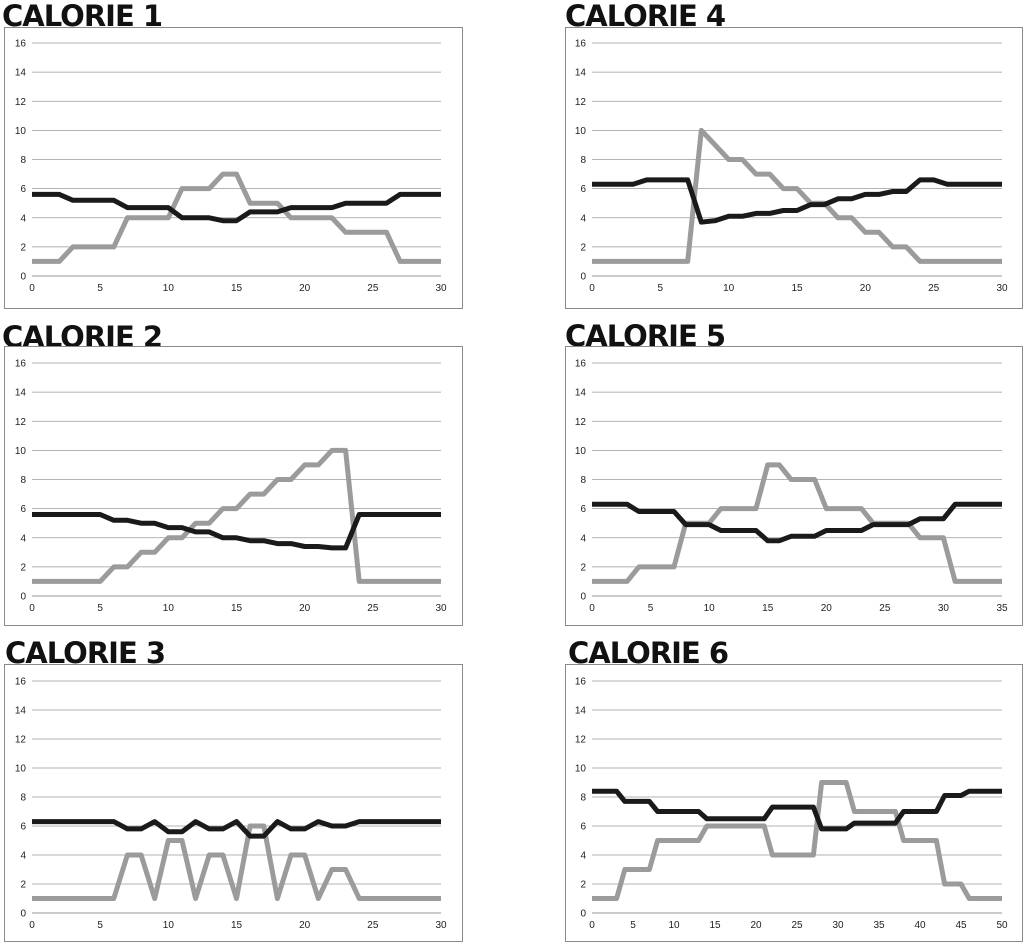 The height and width of the screenshot is (945, 1024). I want to click on chart-title: CALORIE 1, so click(82, 16).